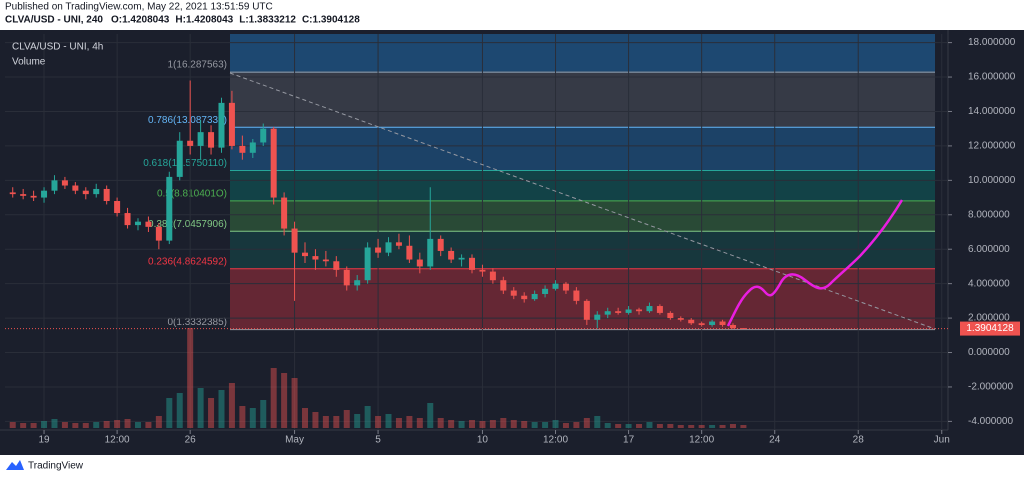 This screenshot has width=1024, height=485. What do you see at coordinates (701, 440) in the screenshot?
I see `x-tick-label: 12:00` at bounding box center [701, 440].